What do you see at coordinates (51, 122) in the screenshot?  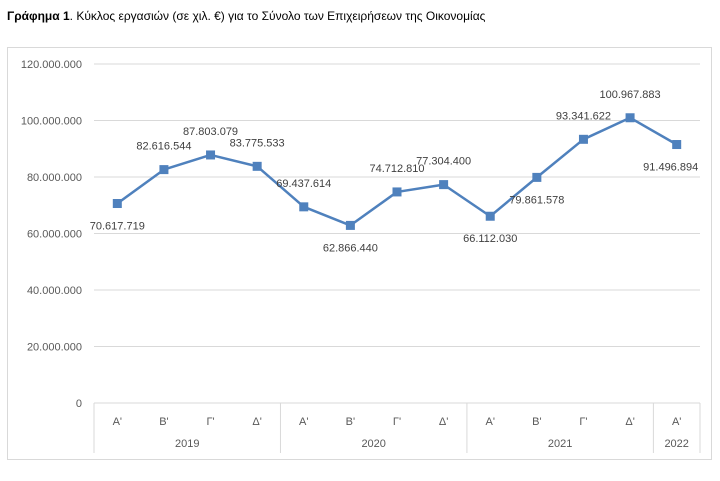 I see `y-tick-label: 100.000.000` at bounding box center [51, 122].